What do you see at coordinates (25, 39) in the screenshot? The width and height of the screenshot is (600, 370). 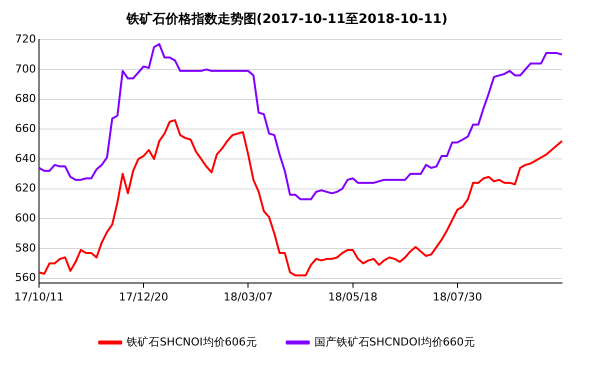 I see `y-tick-label: 720` at bounding box center [25, 39].